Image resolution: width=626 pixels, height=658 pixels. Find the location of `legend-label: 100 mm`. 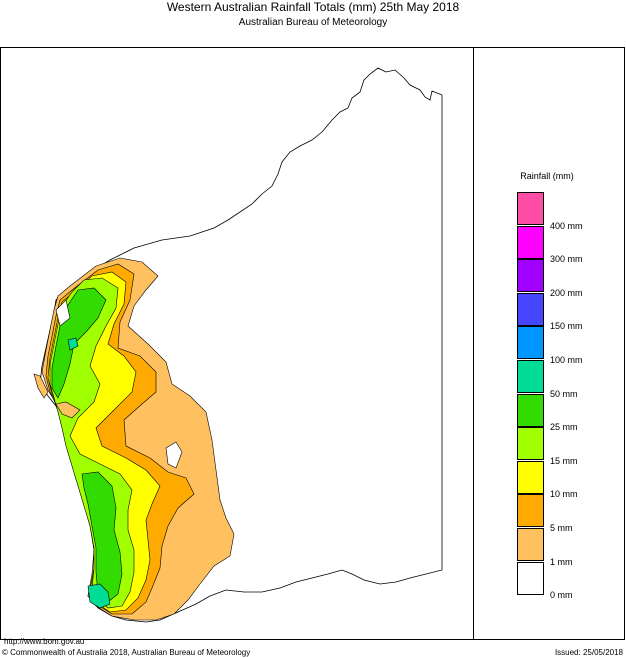

legend-label: 100 mm is located at coordinates (566, 360).